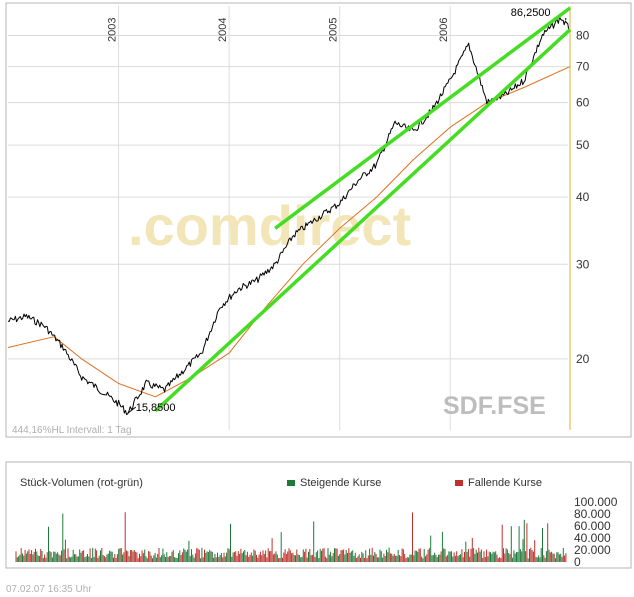 The height and width of the screenshot is (597, 634). What do you see at coordinates (49, 589) in the screenshot?
I see `footer-timestamp: 07.02.07 16:35 Uhr` at bounding box center [49, 589].